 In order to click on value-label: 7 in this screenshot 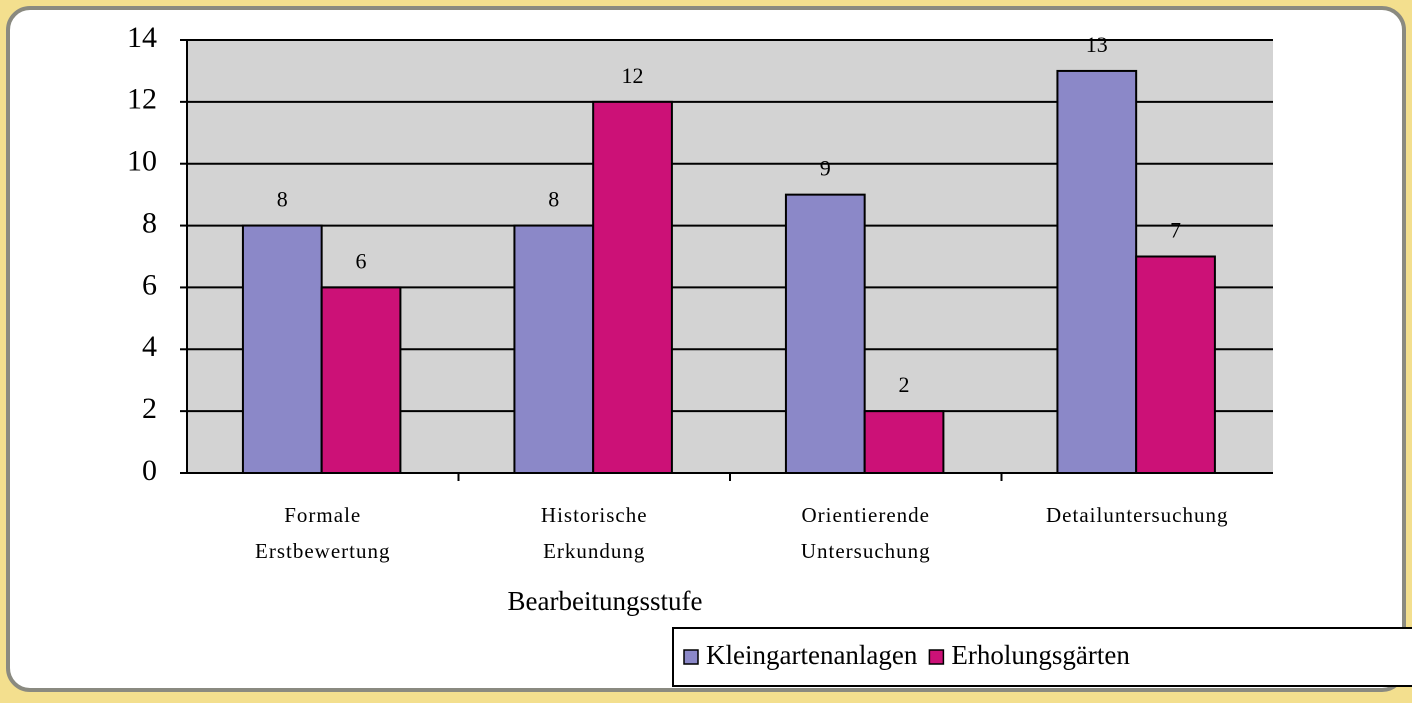, I will do `click(1175, 230)`.